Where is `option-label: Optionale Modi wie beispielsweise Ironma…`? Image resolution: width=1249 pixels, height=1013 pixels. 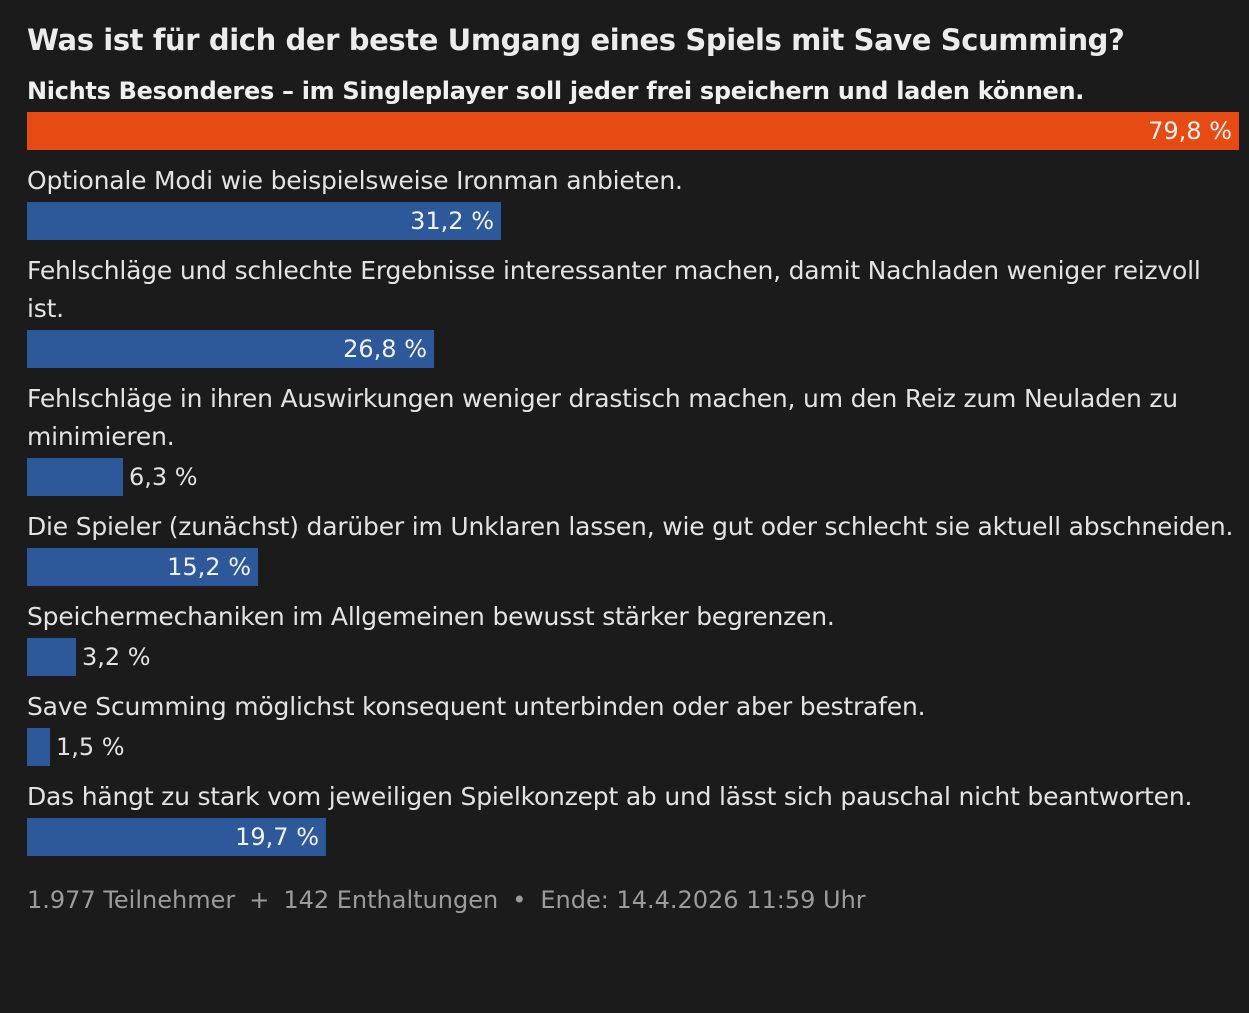
option-label: Optionale Modi wie beispielsweise Ironma… is located at coordinates (355, 180).